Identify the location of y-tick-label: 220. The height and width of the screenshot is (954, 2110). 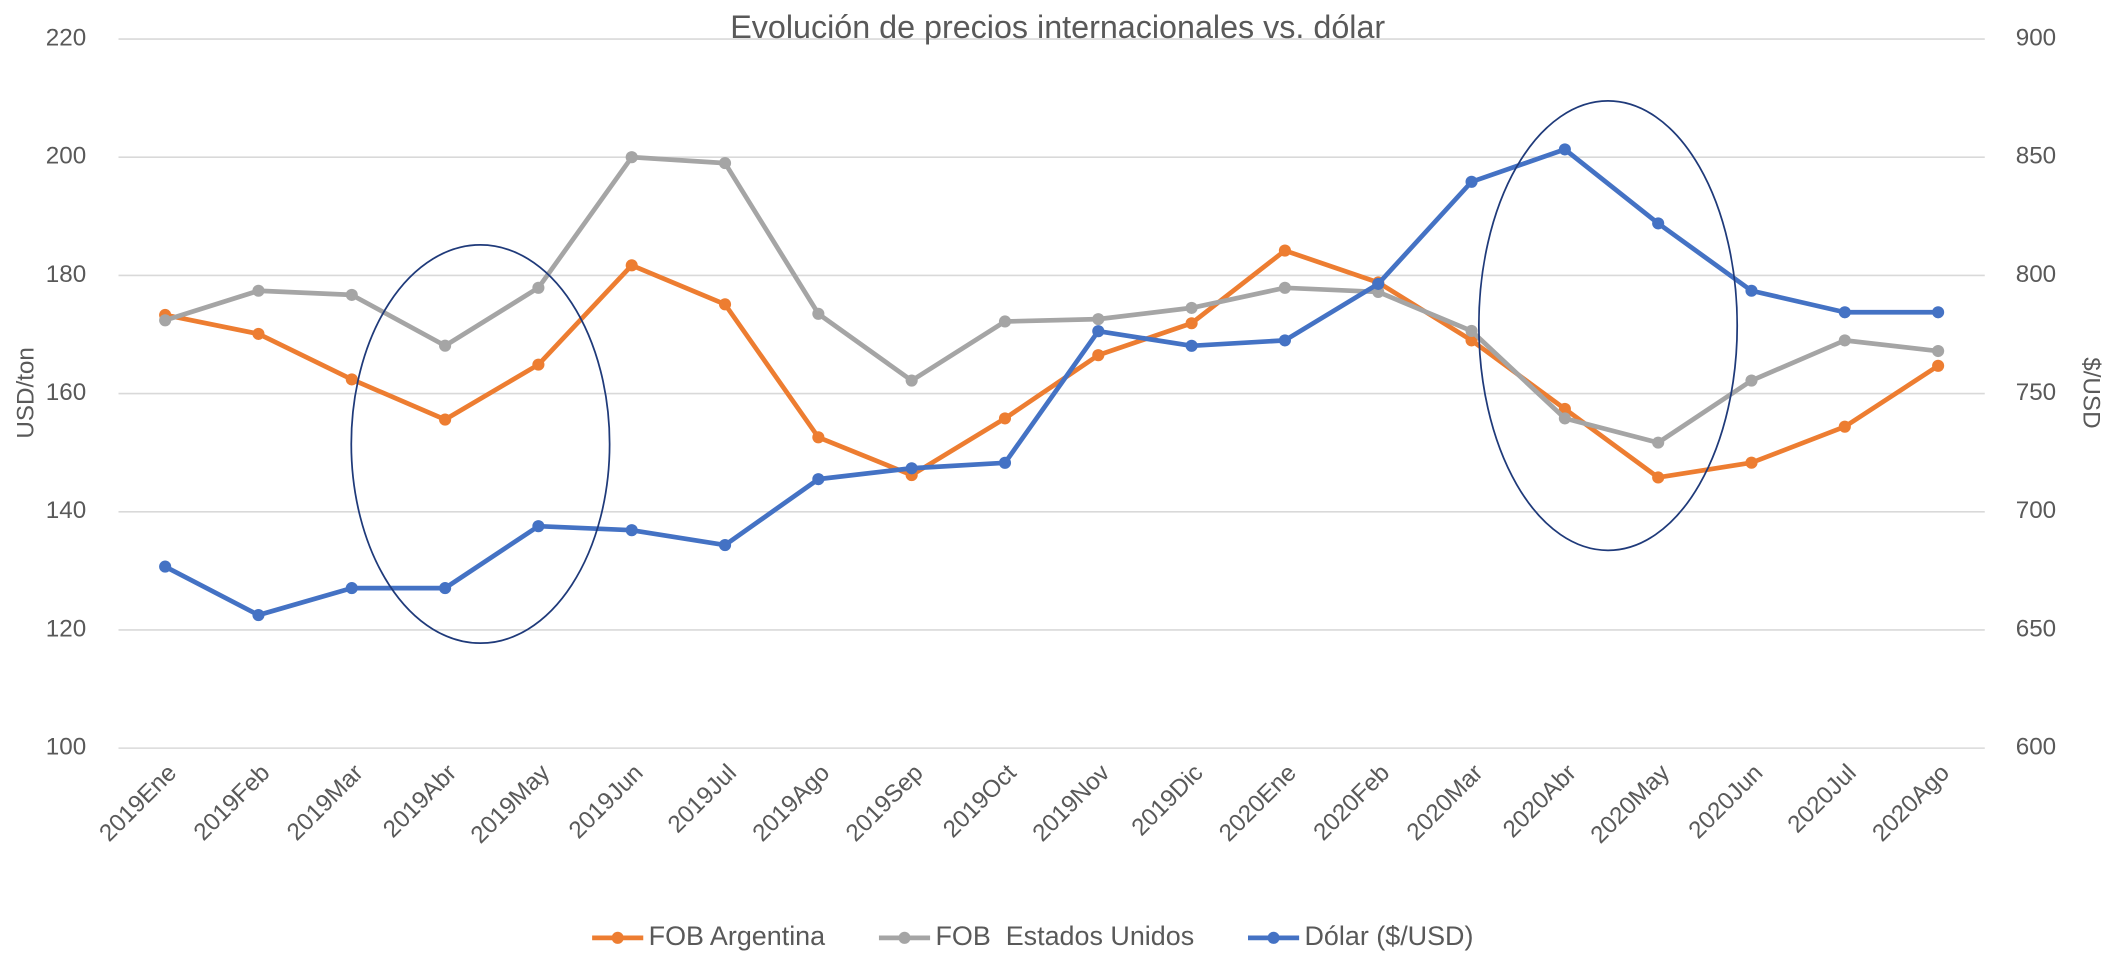
(66, 37).